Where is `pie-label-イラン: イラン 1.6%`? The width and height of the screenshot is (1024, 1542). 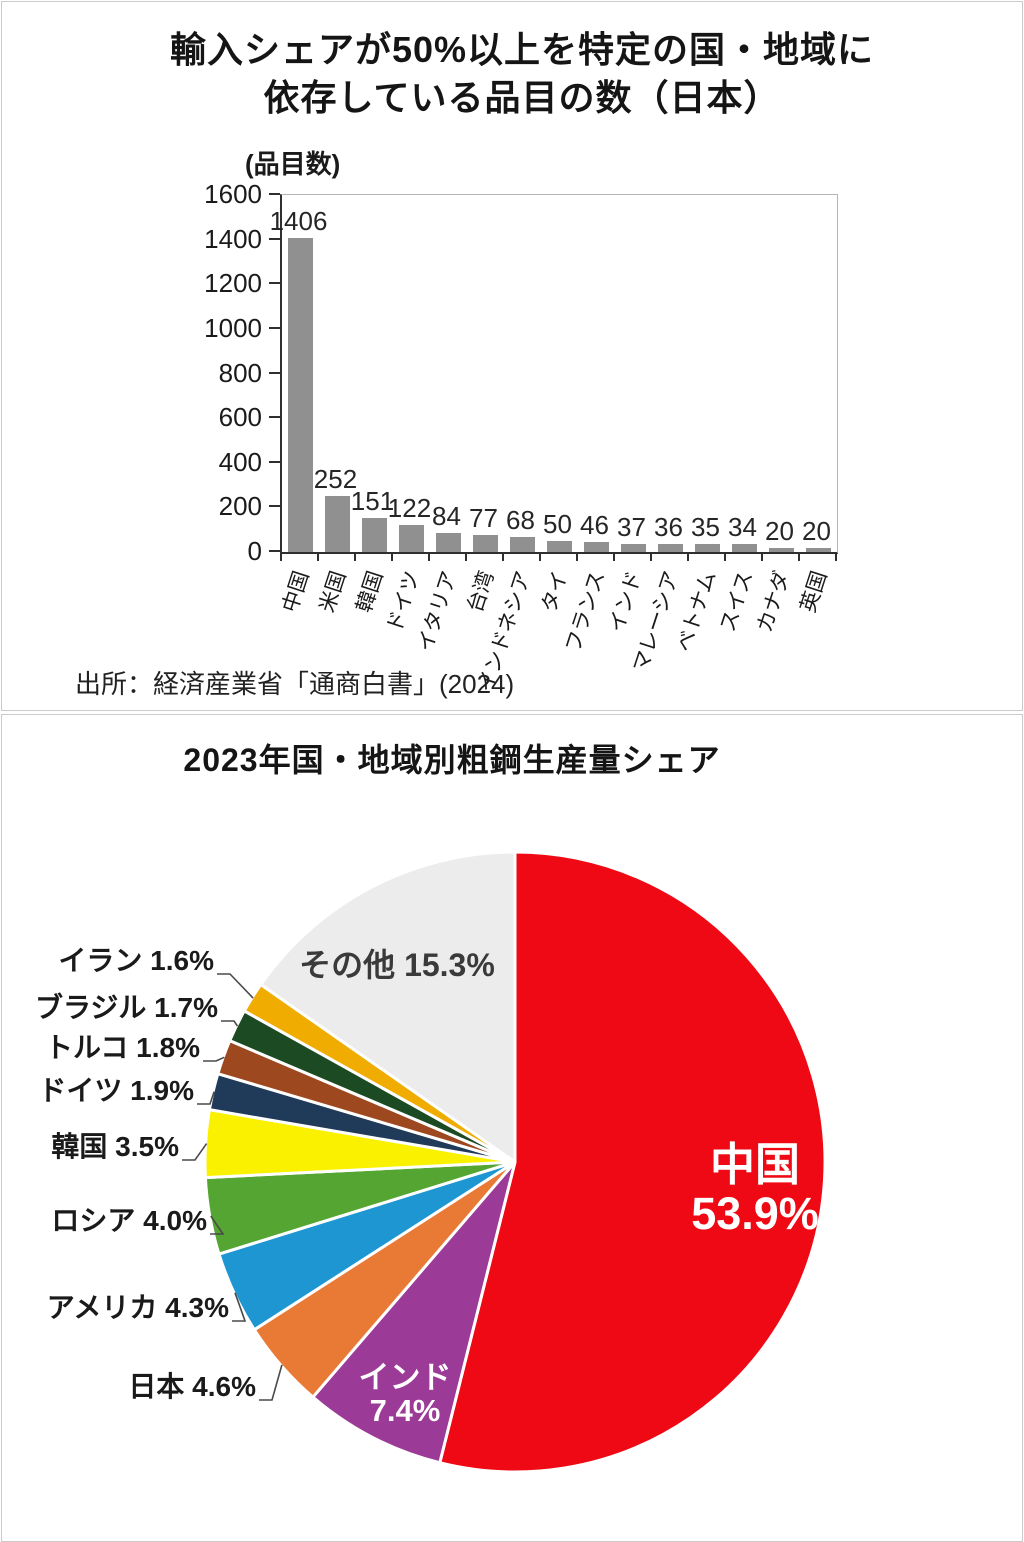
pie-label-イラン: イラン 1.6% is located at coordinates (136, 960).